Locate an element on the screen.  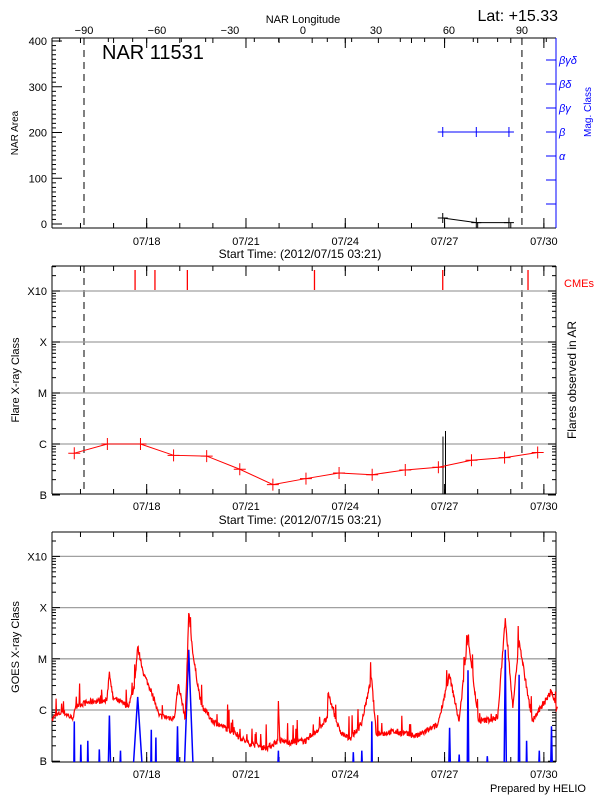
mid-y-tick-label: X is located at coordinates (44, 343).